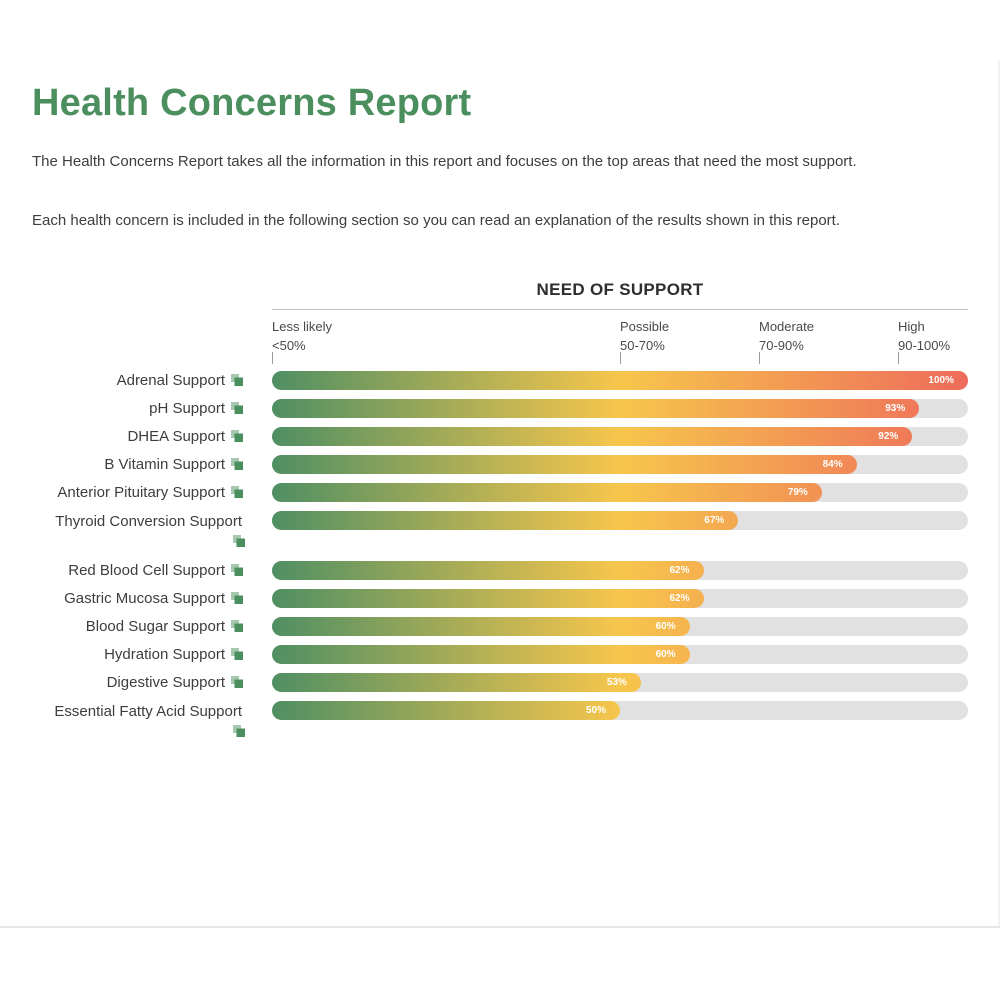  I want to click on concern-label-text: DHEA Support, so click(176, 436).